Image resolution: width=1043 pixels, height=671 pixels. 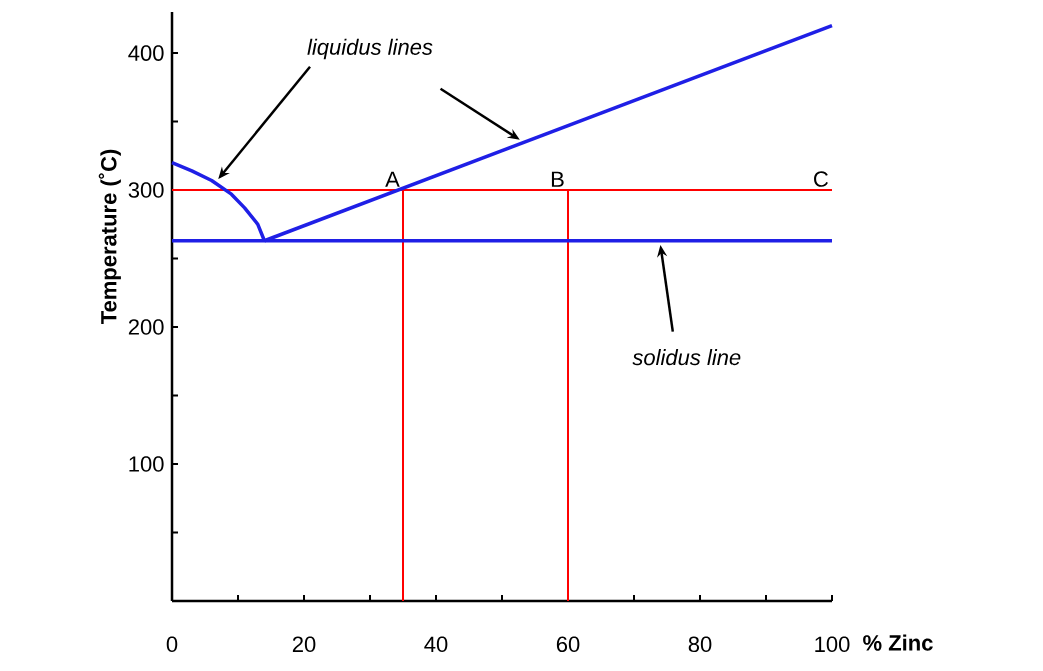 I want to click on y-tick-label: 100, so click(x=146, y=464).